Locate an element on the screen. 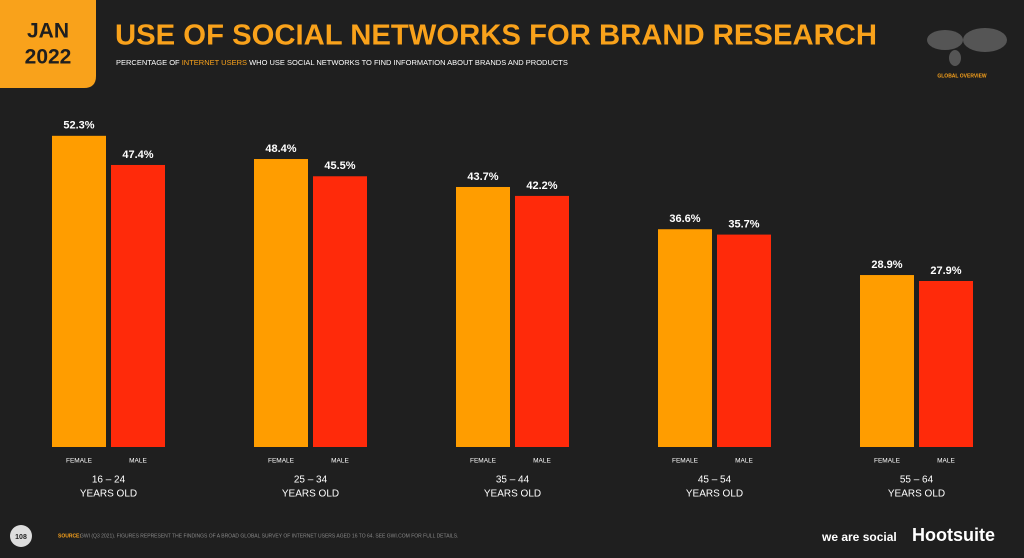 Image resolution: width=1024 pixels, height=558 pixels. value-label: 52.3% is located at coordinates (78, 126).